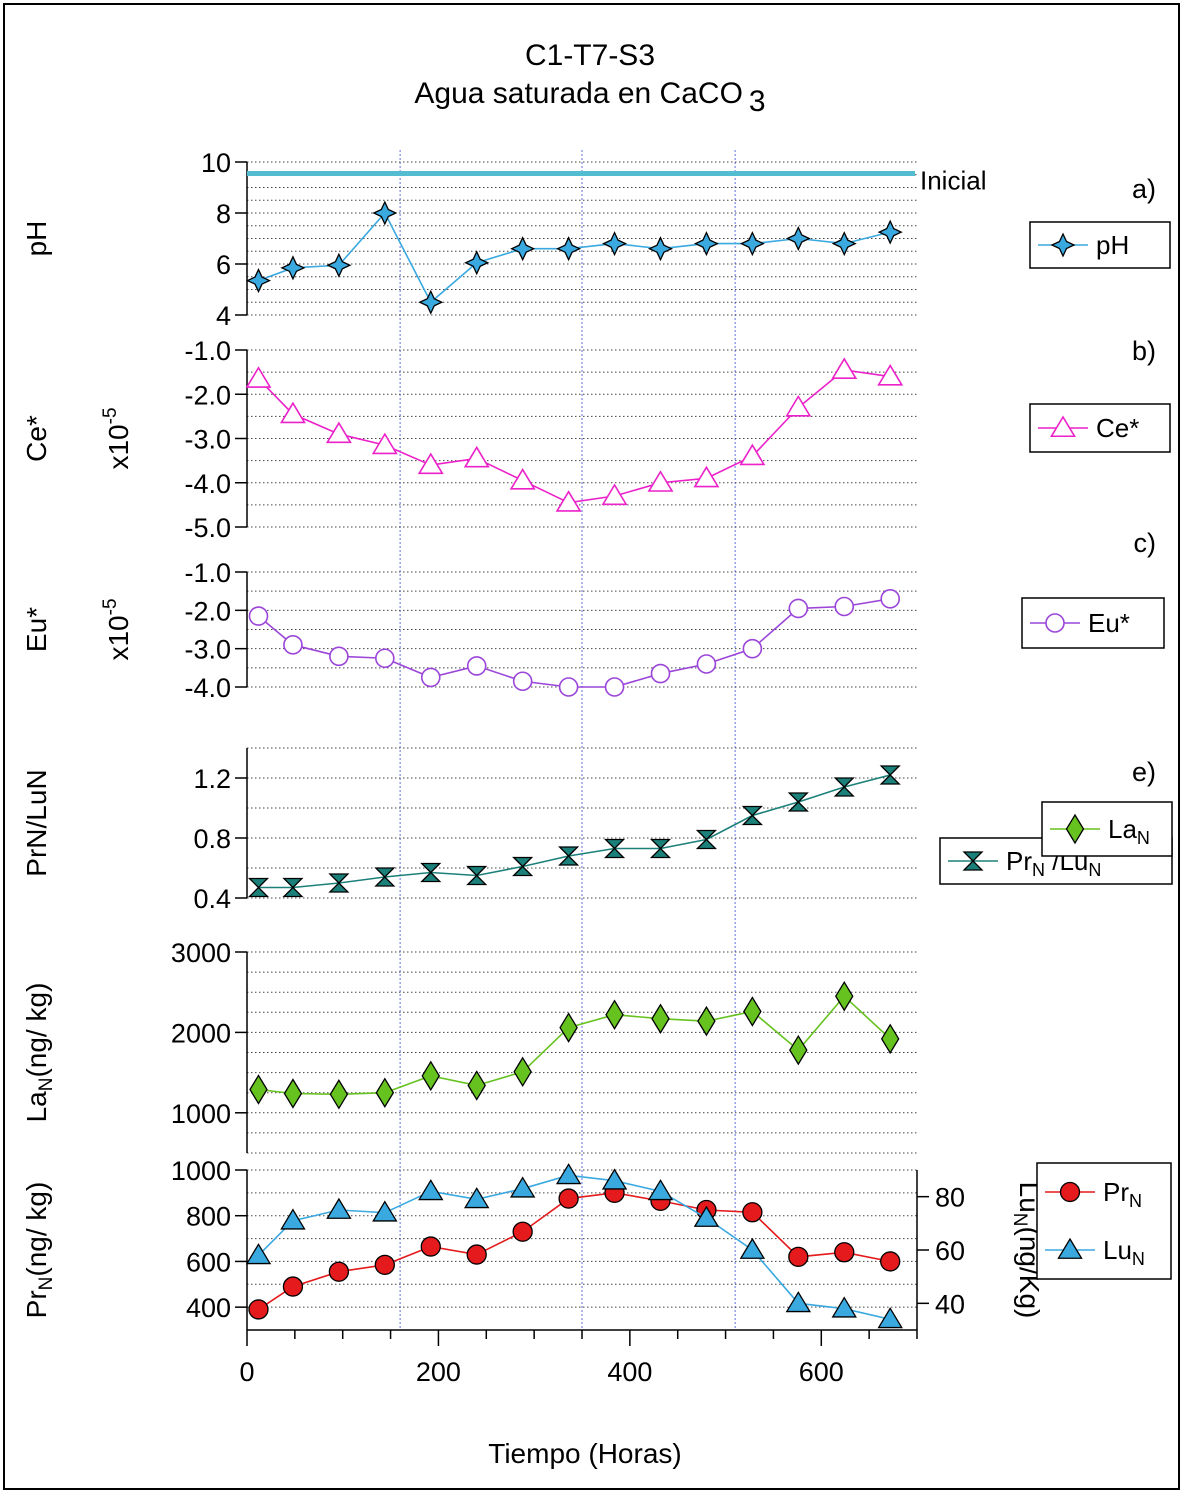 This screenshot has width=1183, height=1493. What do you see at coordinates (246, 1372) in the screenshot?
I see `x-tick-label: 0` at bounding box center [246, 1372].